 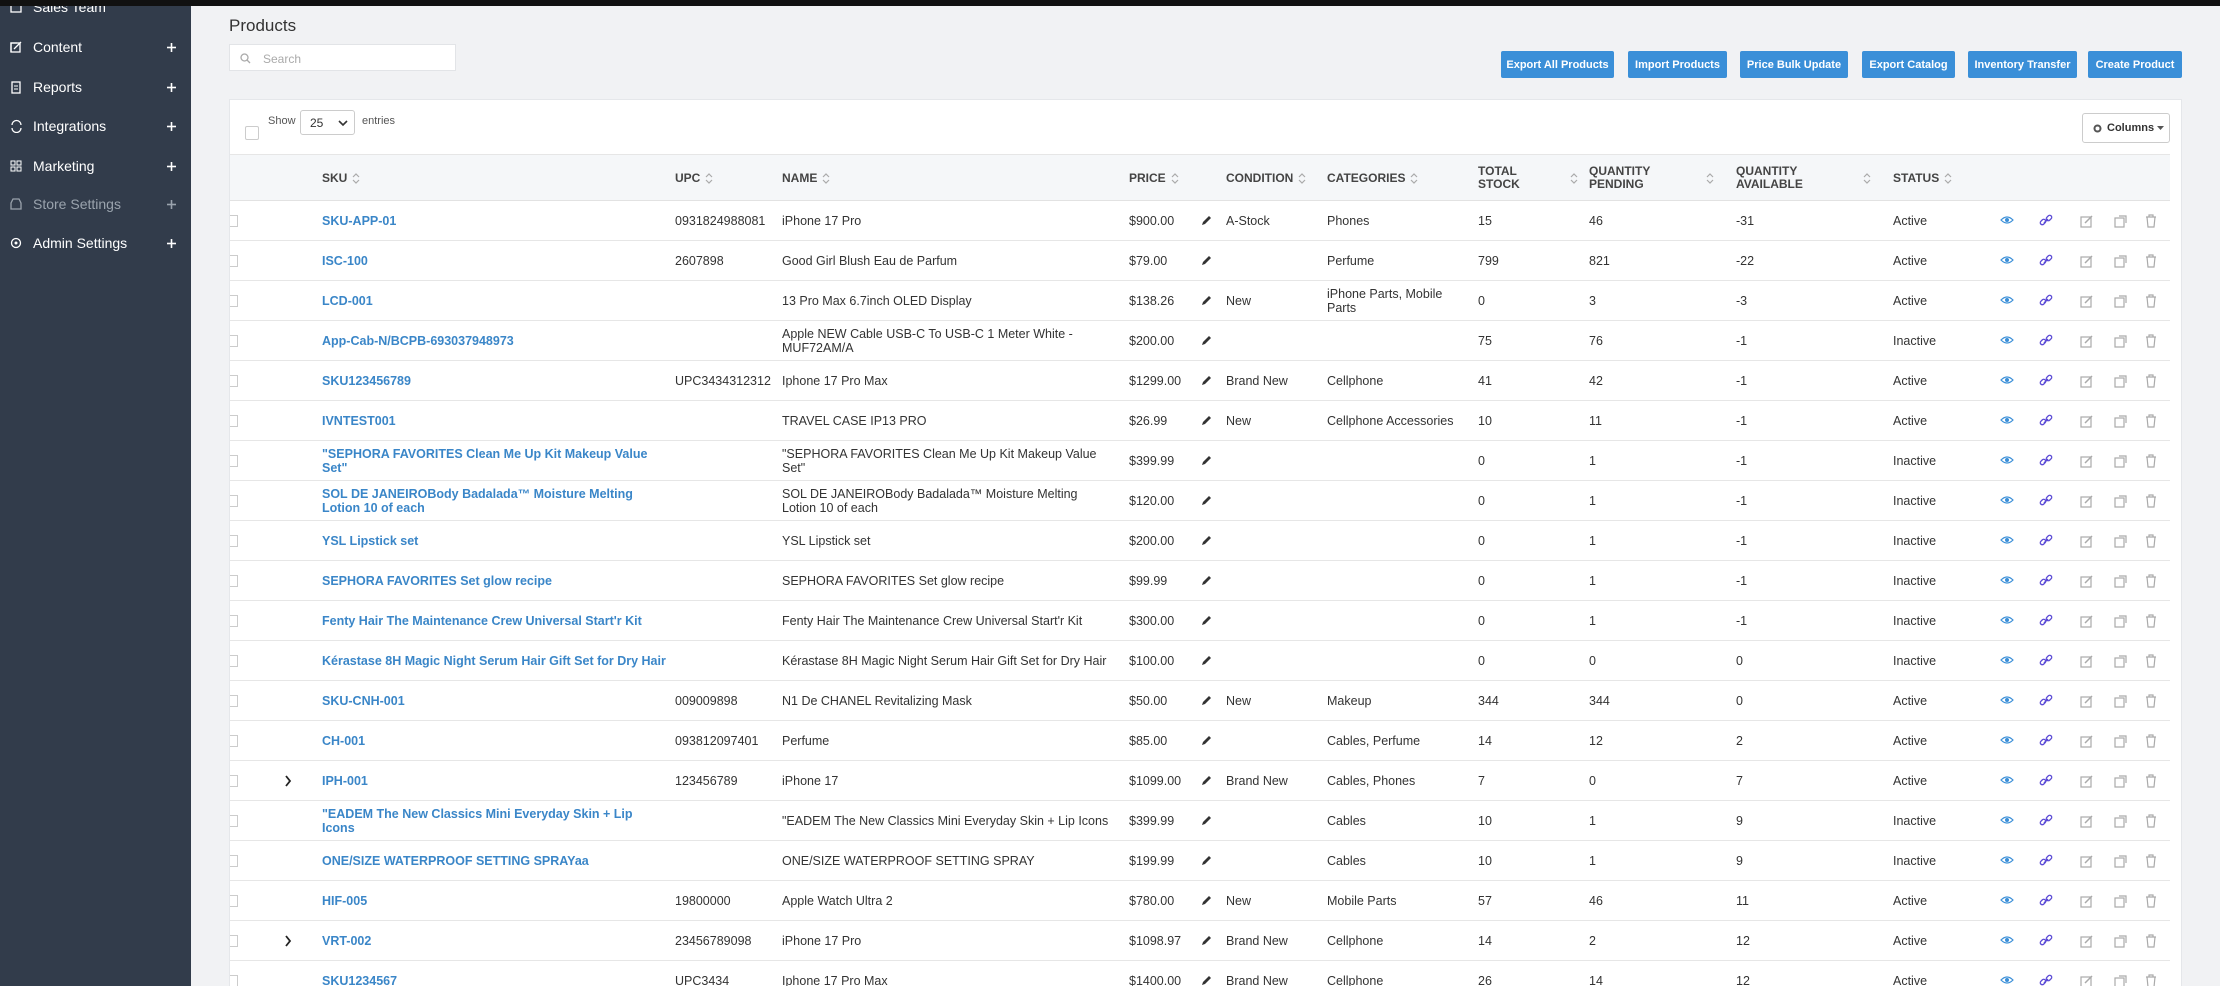 What do you see at coordinates (58, 87) in the screenshot?
I see `sidebar-item: Reports` at bounding box center [58, 87].